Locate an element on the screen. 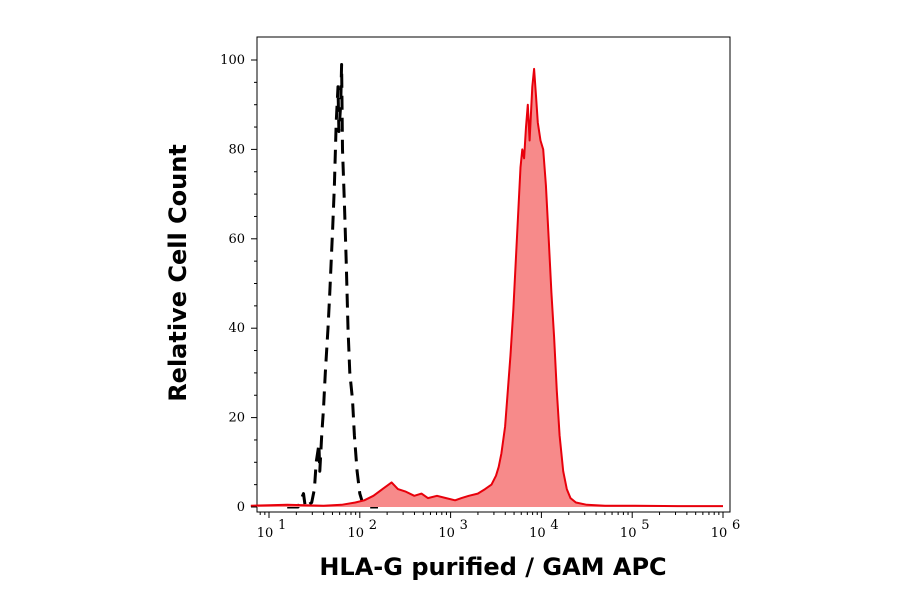 The image size is (900, 594). x-tick-exponent-4: 4 is located at coordinates (554, 525).